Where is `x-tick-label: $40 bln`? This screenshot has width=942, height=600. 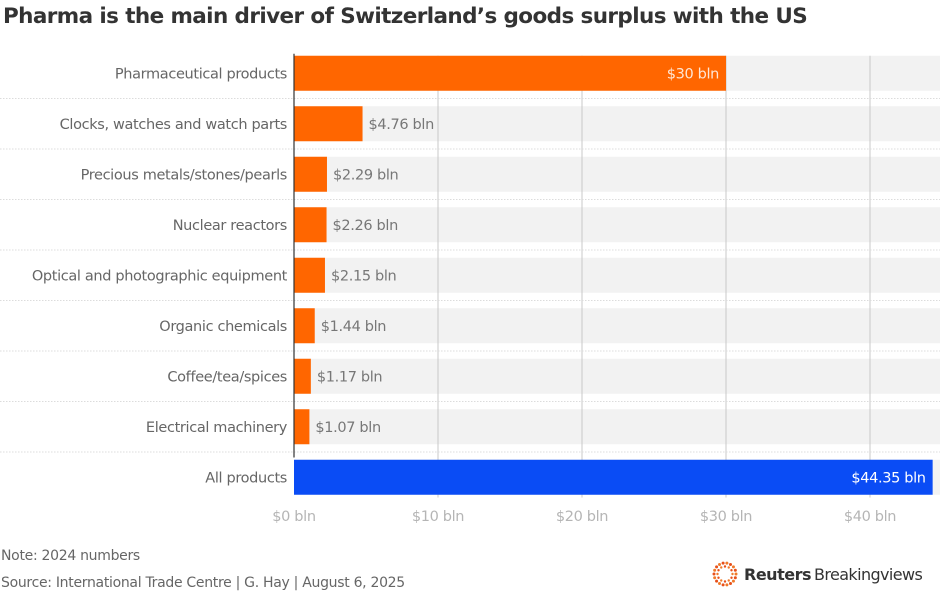
x-tick-label: $40 bln is located at coordinates (870, 517).